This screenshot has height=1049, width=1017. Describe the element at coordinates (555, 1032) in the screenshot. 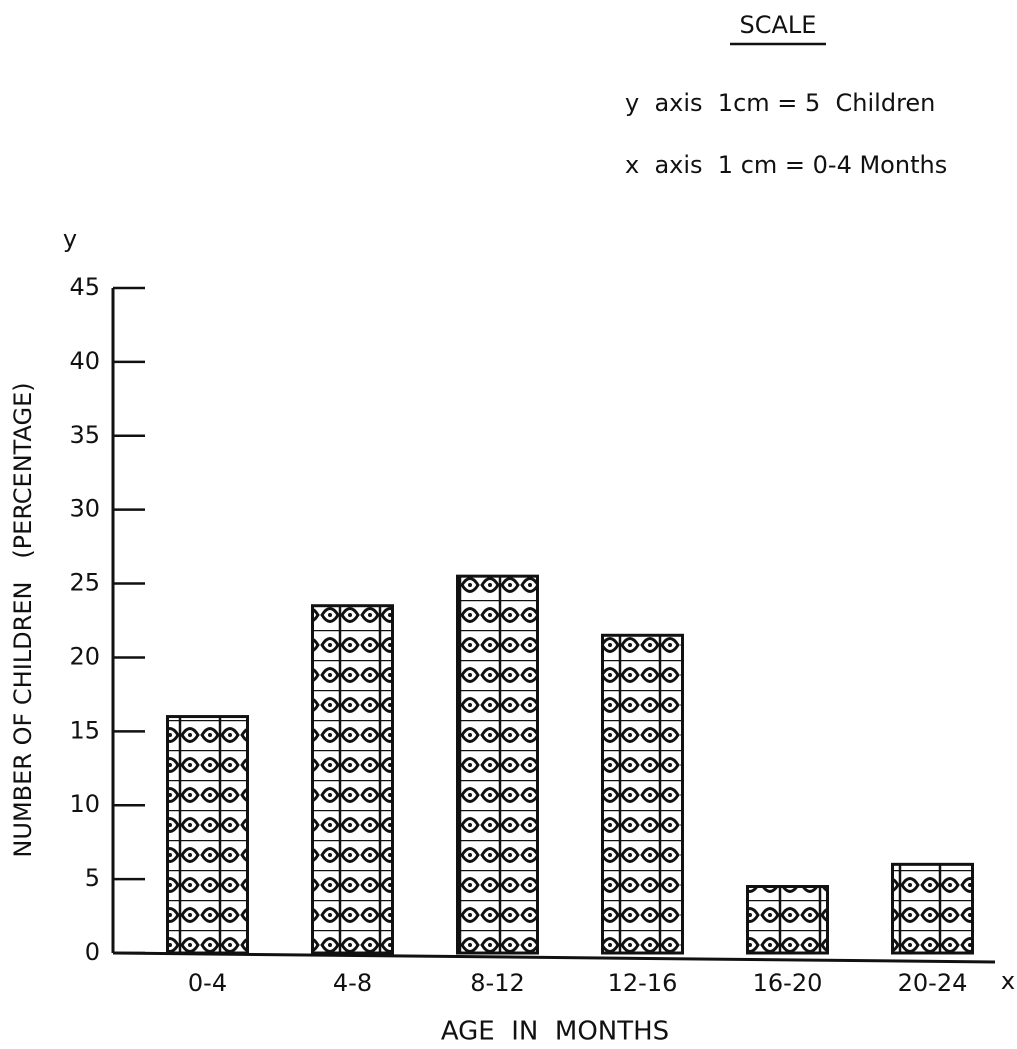

I see `x-axis-label: AGE IN MONTHS` at that location.